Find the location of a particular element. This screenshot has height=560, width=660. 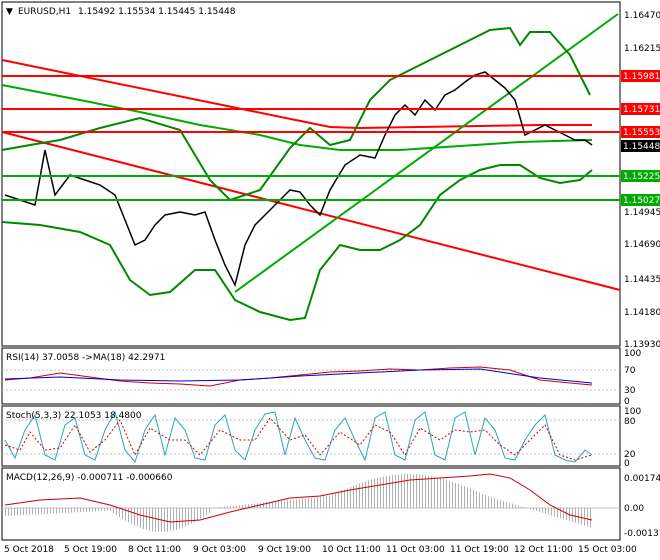

x-tick: 15 Oct 03:00 is located at coordinates (607, 550).